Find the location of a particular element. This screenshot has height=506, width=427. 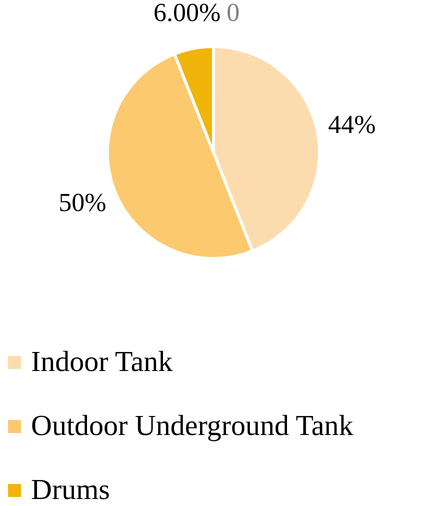

text: 0 is located at coordinates (233, 13).